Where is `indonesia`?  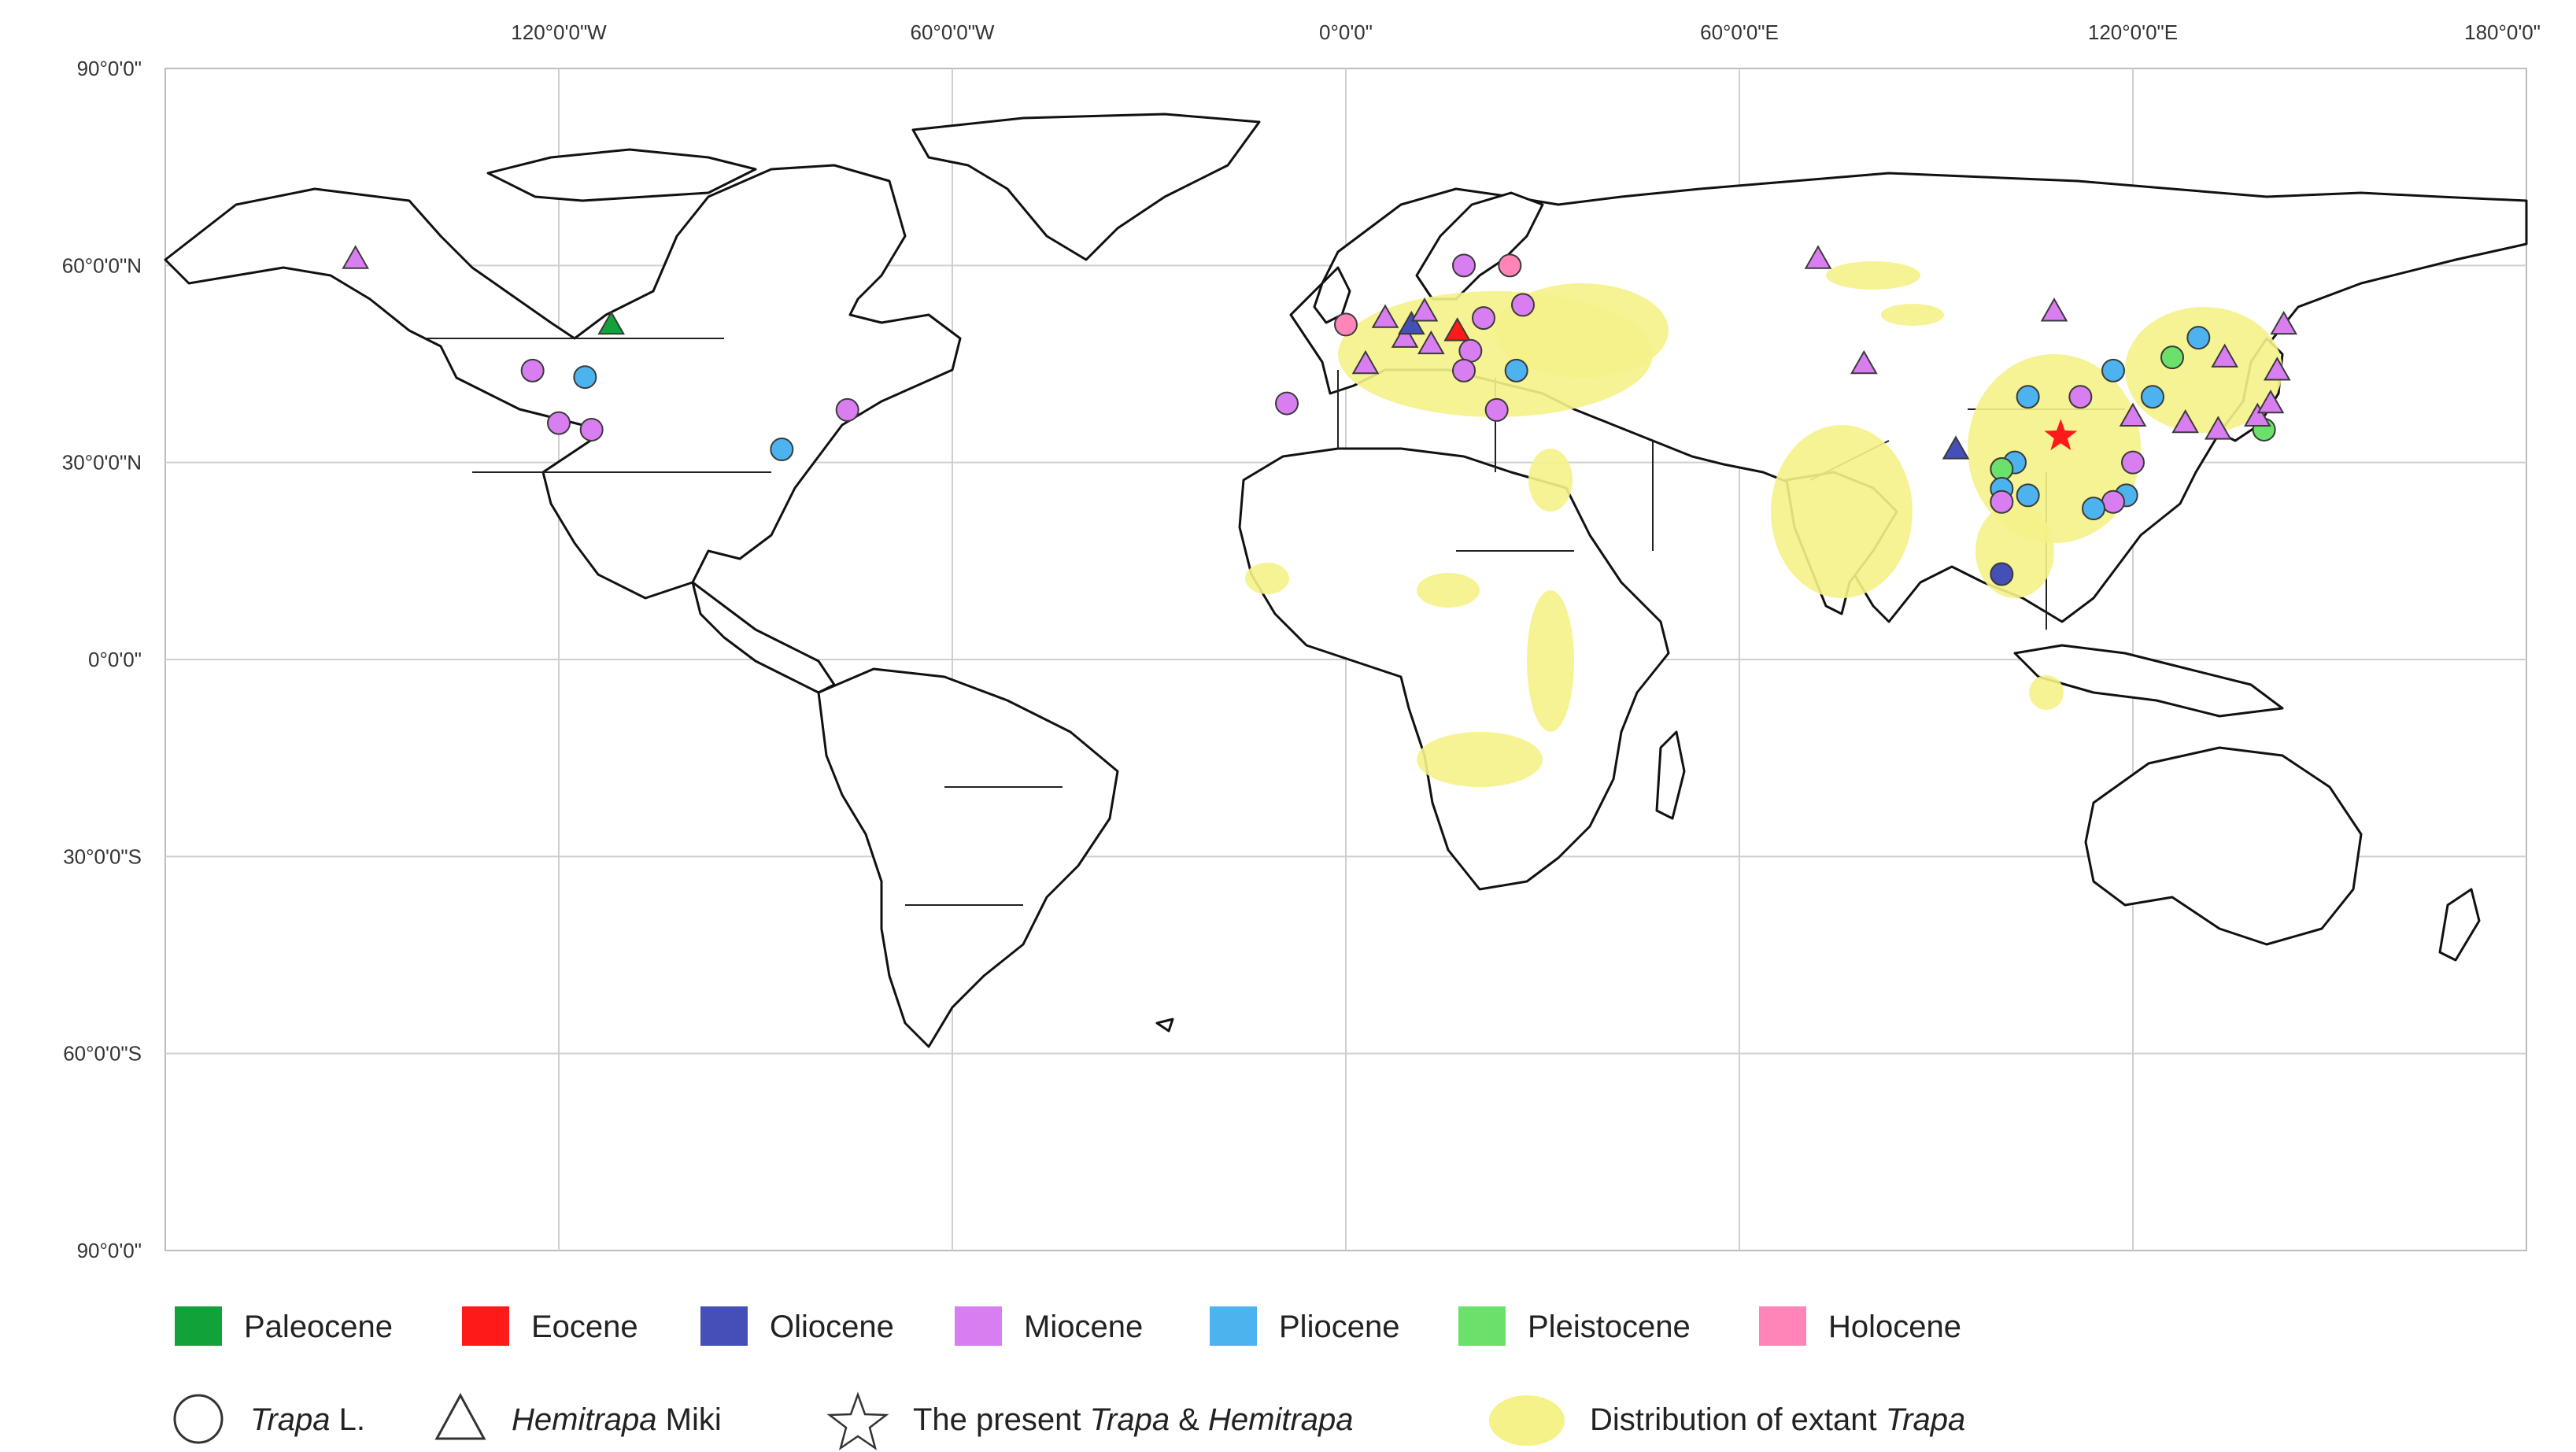 indonesia is located at coordinates (2148, 681).